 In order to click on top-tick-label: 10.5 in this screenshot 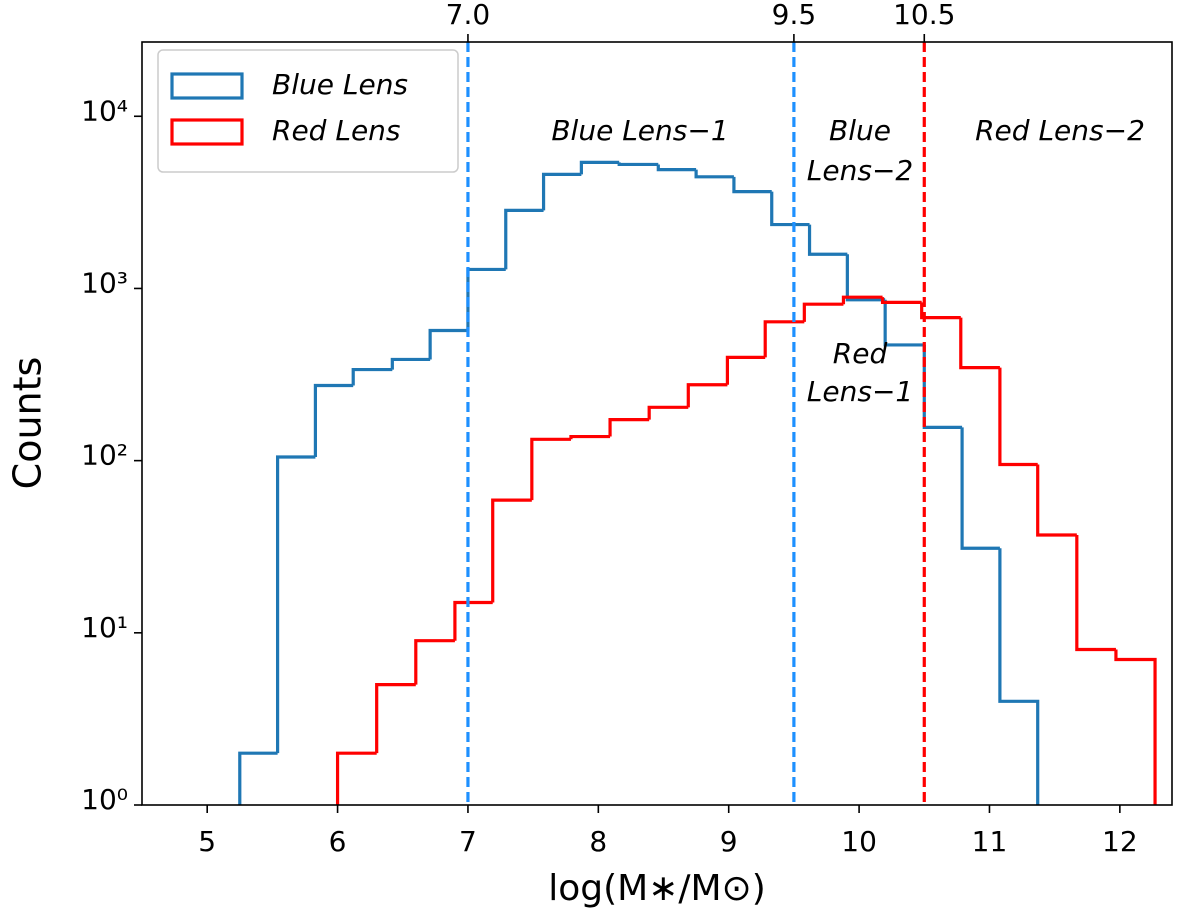, I will do `click(924, 15)`.